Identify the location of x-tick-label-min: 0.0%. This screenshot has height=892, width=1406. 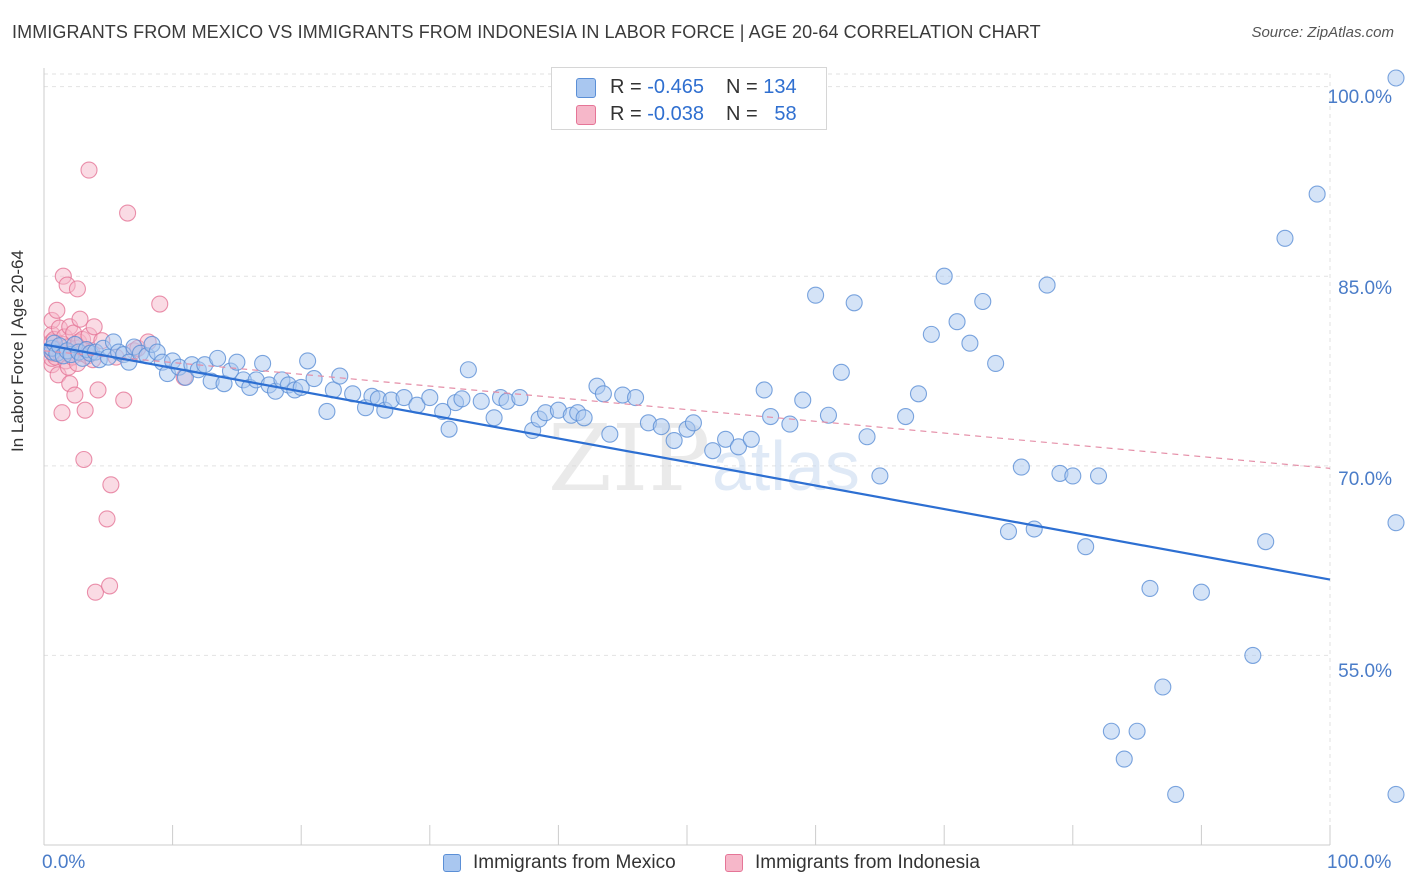
(64, 862).